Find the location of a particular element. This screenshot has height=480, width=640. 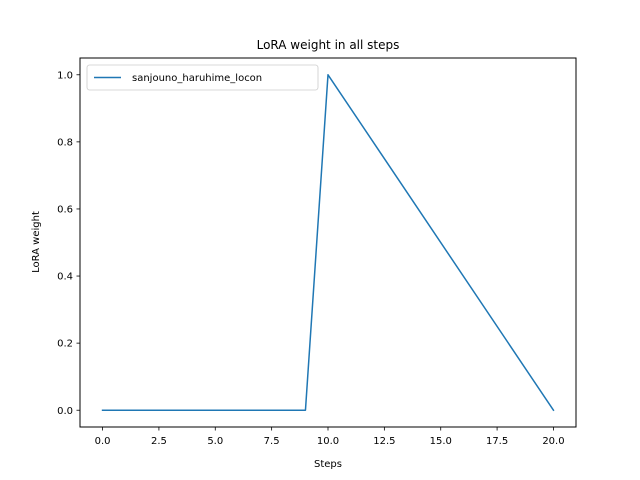

y-axis-label: LoRA weight is located at coordinates (36, 242).